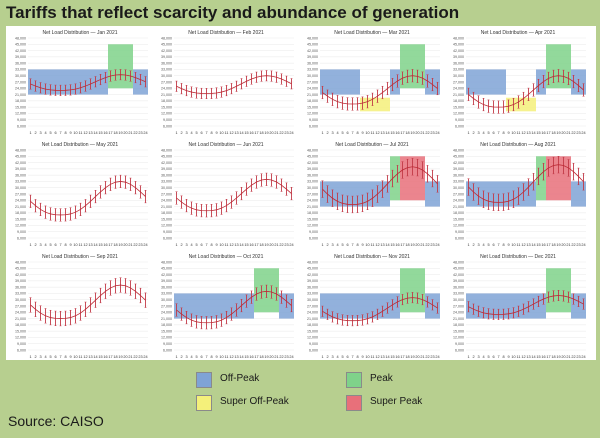  I want to click on x-tick-label: 5, so click(50, 245).